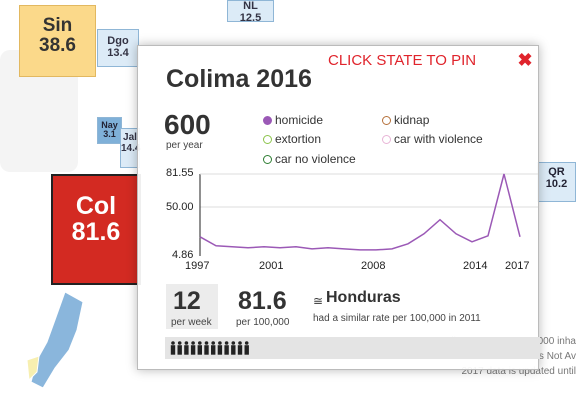 The image size is (576, 403). What do you see at coordinates (180, 207) in the screenshot?
I see `y-tick-label: 50.00` at bounding box center [180, 207].